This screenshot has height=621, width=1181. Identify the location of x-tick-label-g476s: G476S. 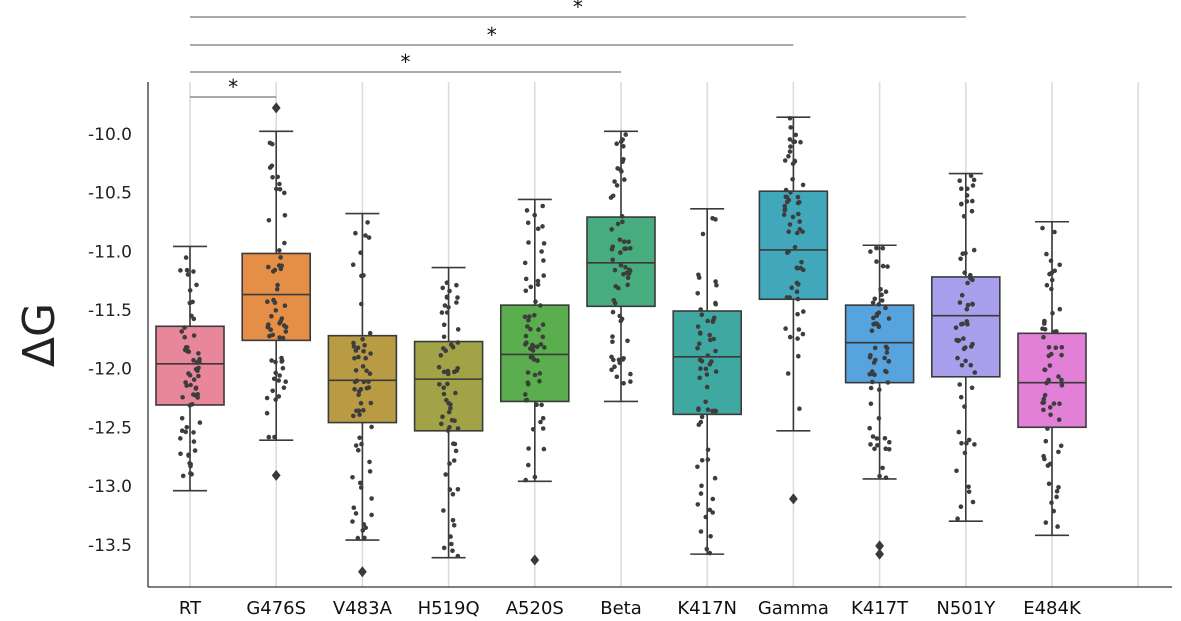
(276, 608).